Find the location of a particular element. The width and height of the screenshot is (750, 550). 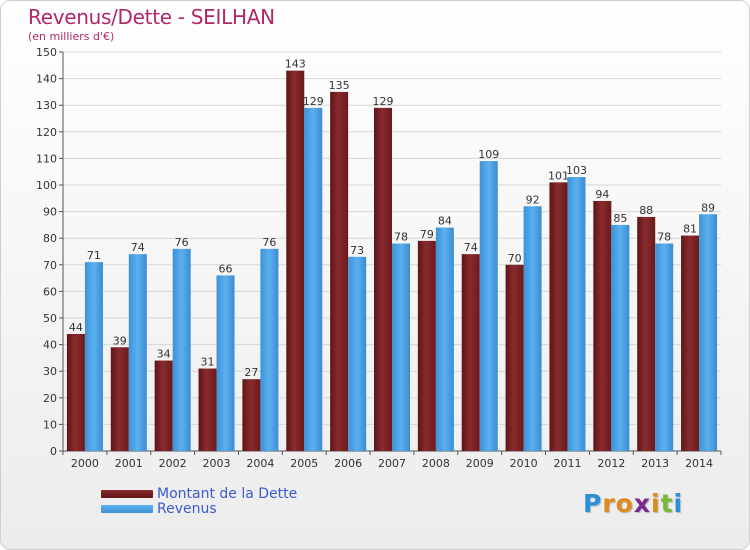

y-tick-label: 70 is located at coordinates (50, 265).